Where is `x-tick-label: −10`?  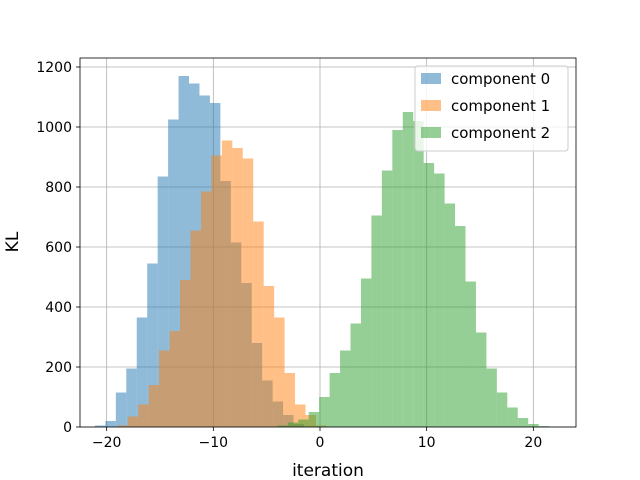
x-tick-label: −10 is located at coordinates (214, 443).